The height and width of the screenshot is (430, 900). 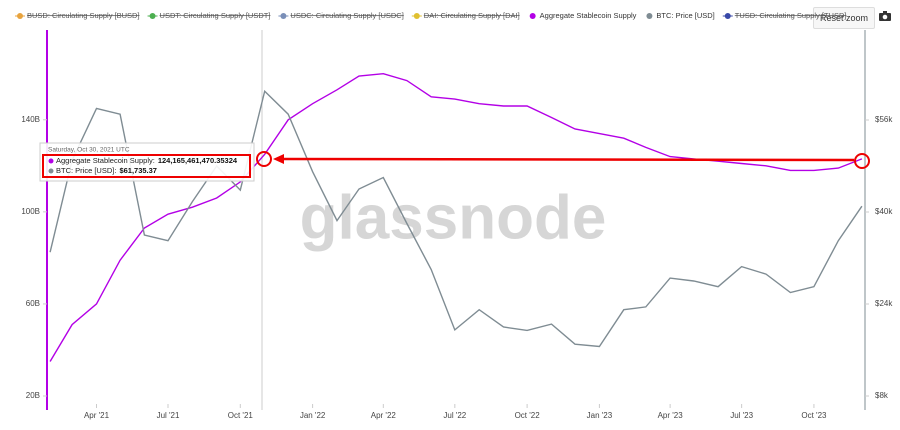 I want to click on tooltip-highlight, so click(x=146, y=166).